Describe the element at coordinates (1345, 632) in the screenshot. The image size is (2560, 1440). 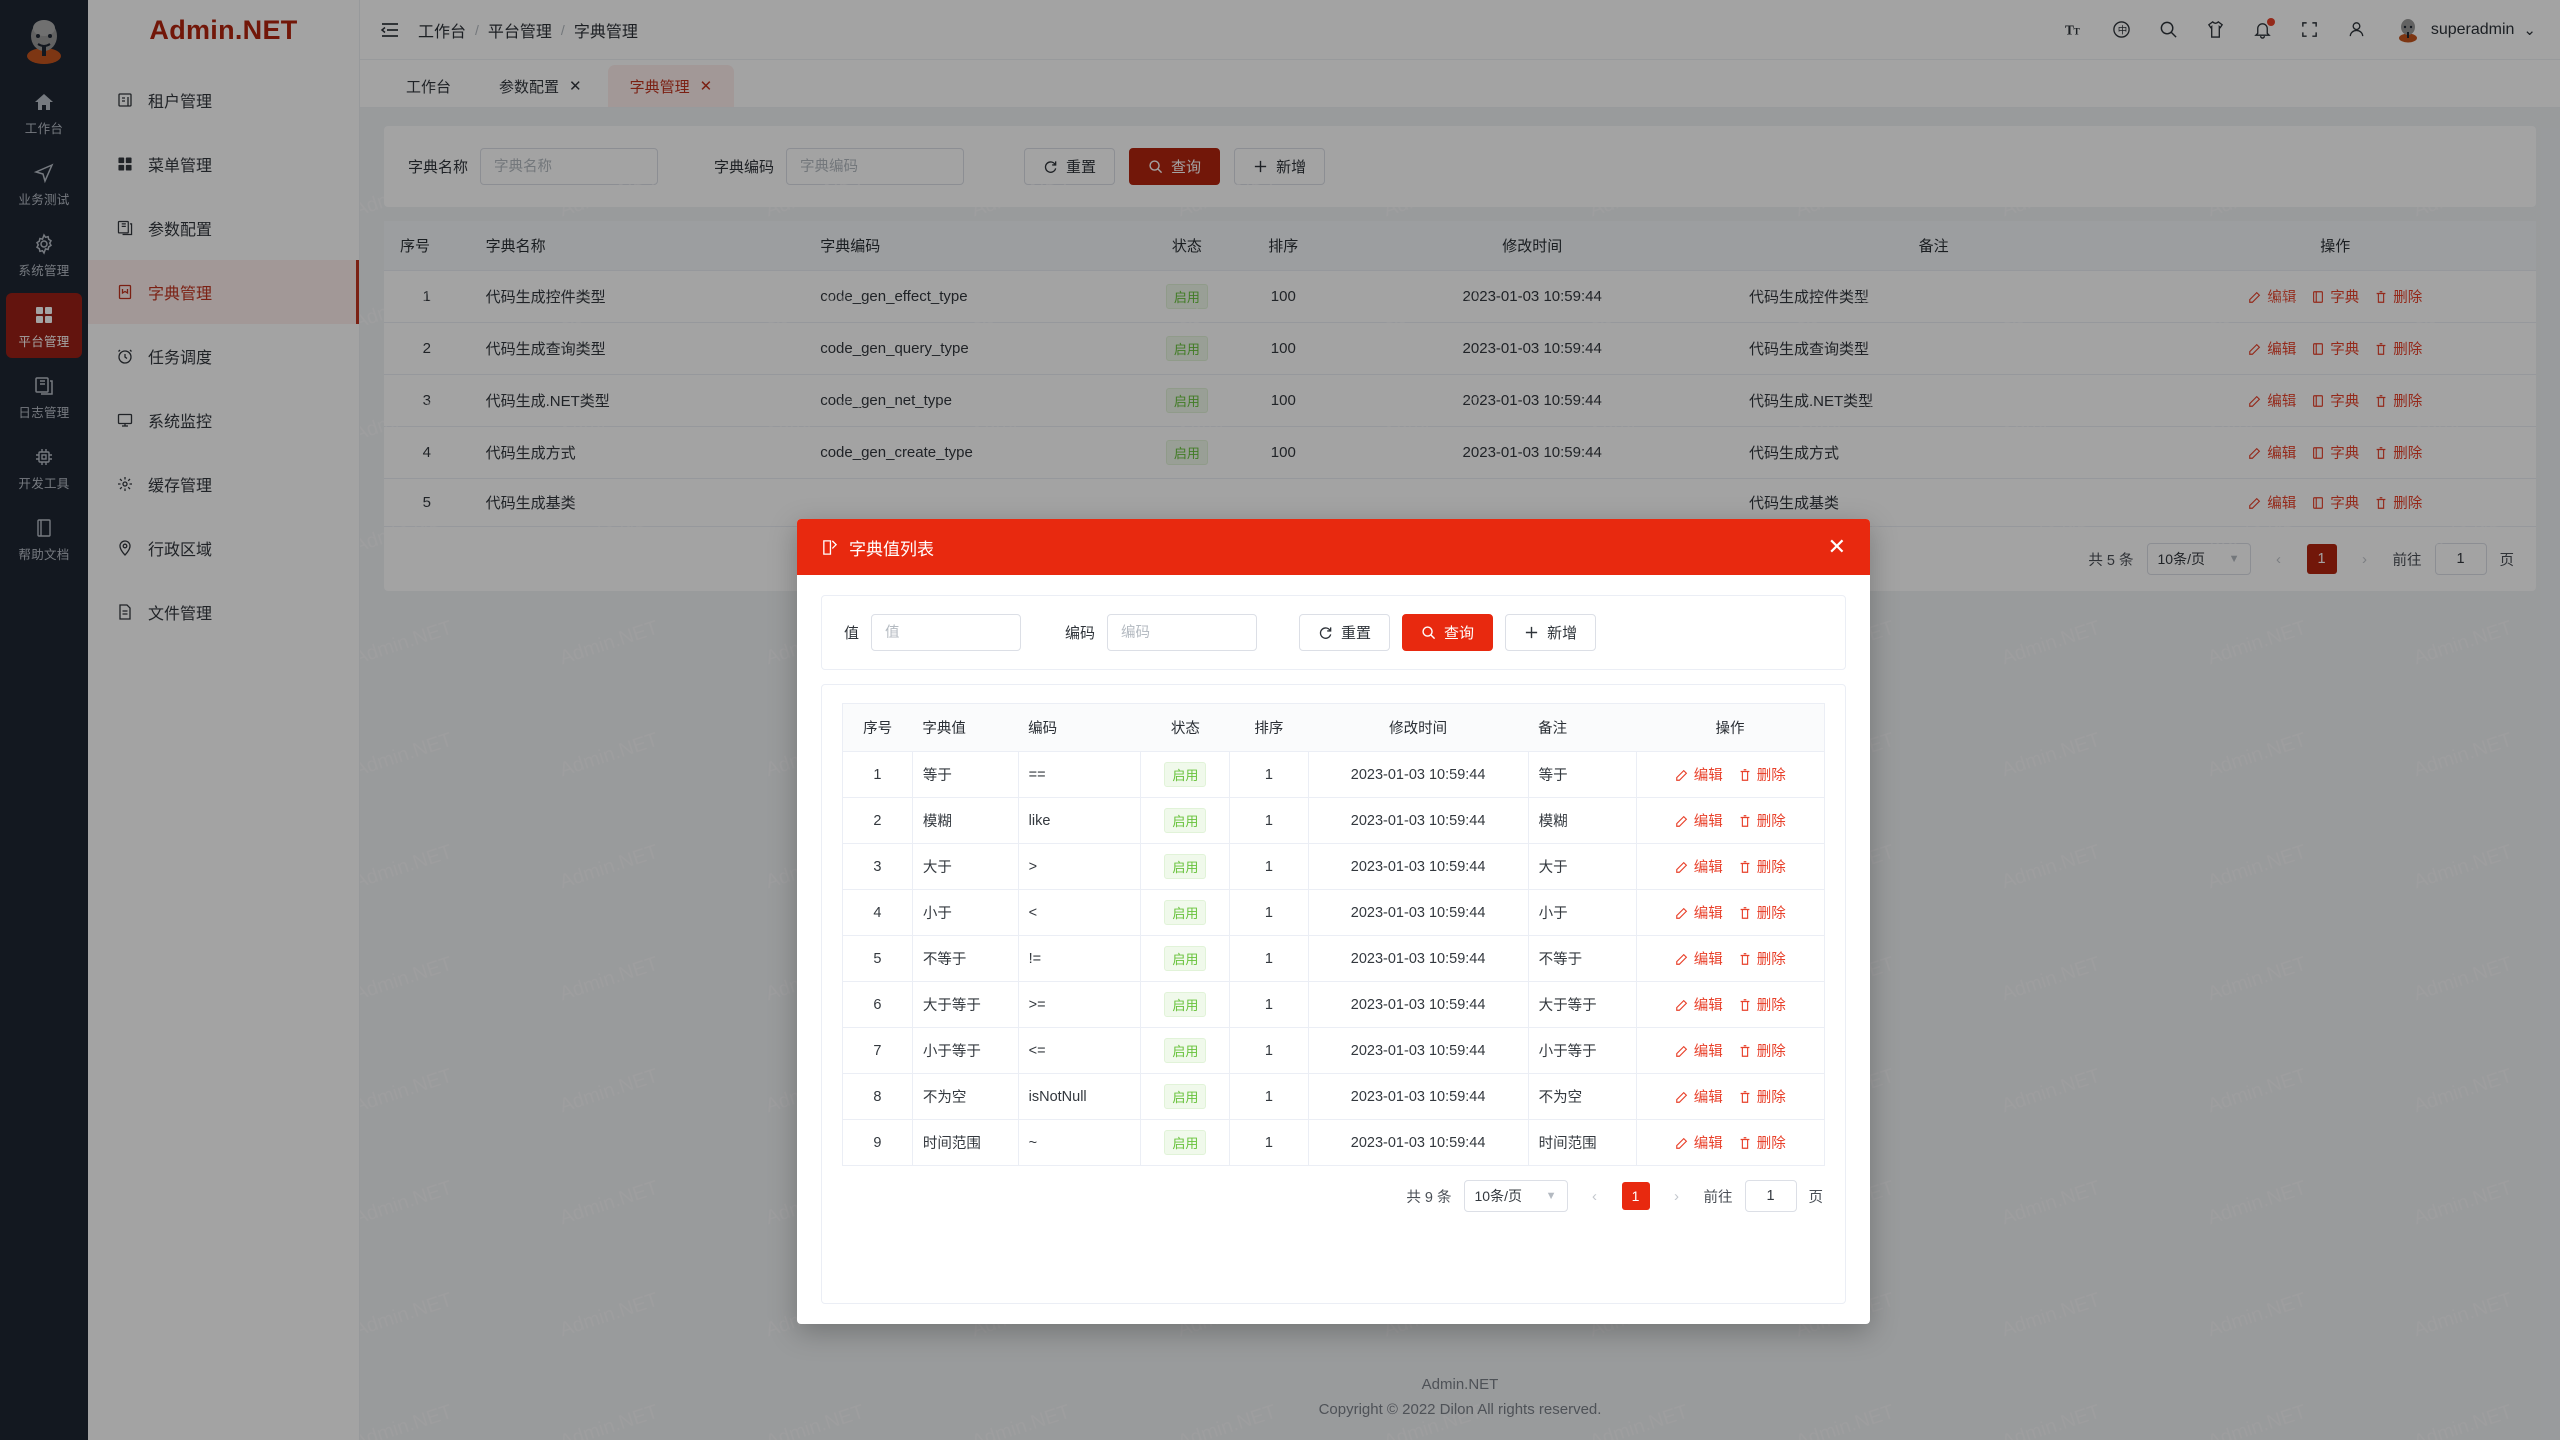
I see `modal-reset-button: 重置` at that location.